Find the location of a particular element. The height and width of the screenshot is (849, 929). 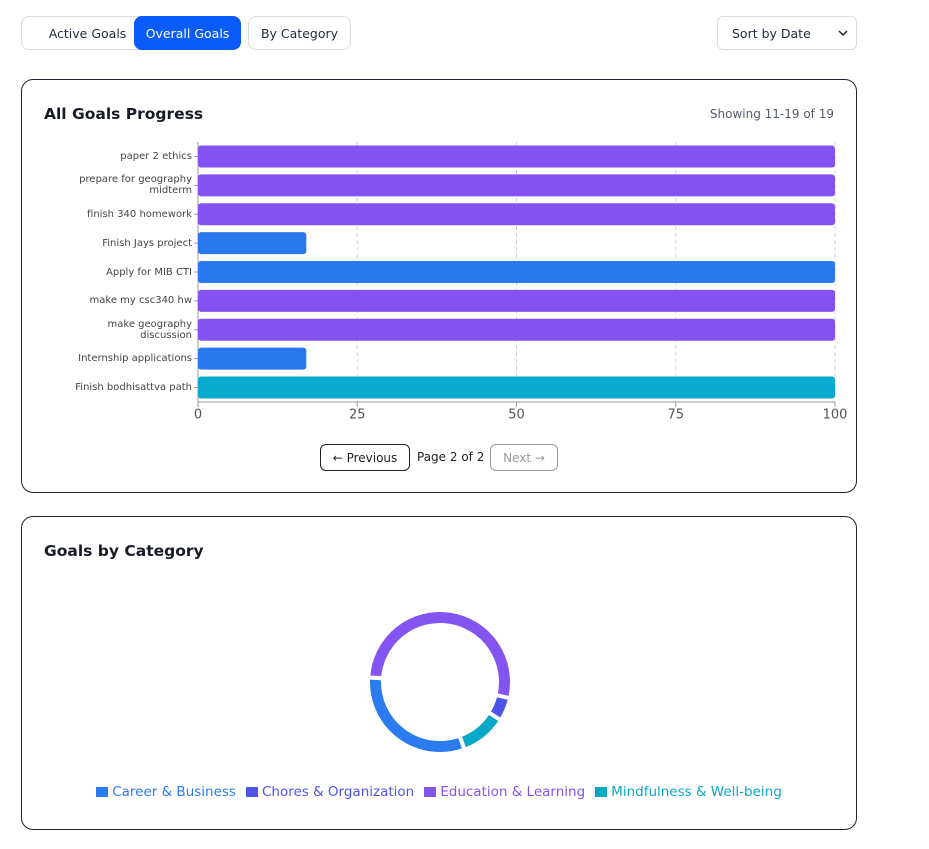

doughnut-chart is located at coordinates (440, 682).